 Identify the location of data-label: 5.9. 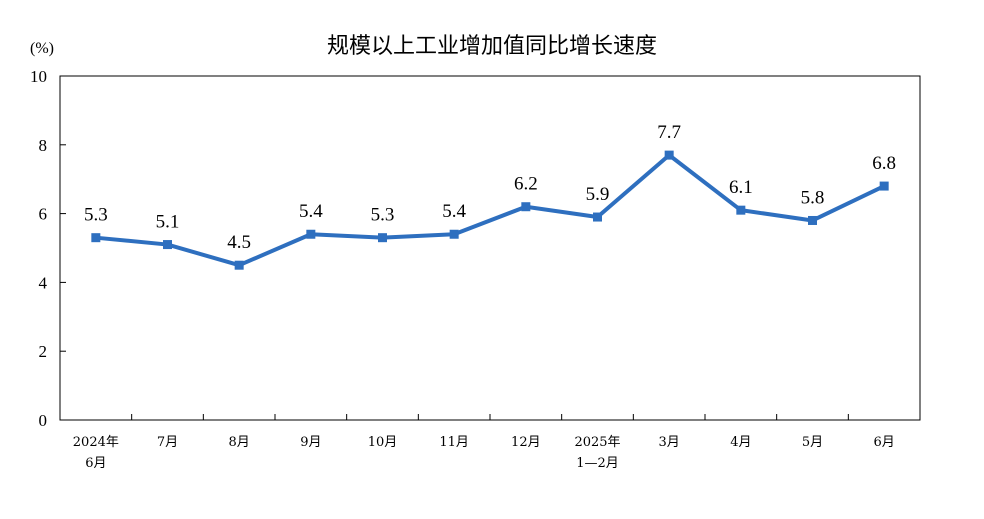
(598, 194).